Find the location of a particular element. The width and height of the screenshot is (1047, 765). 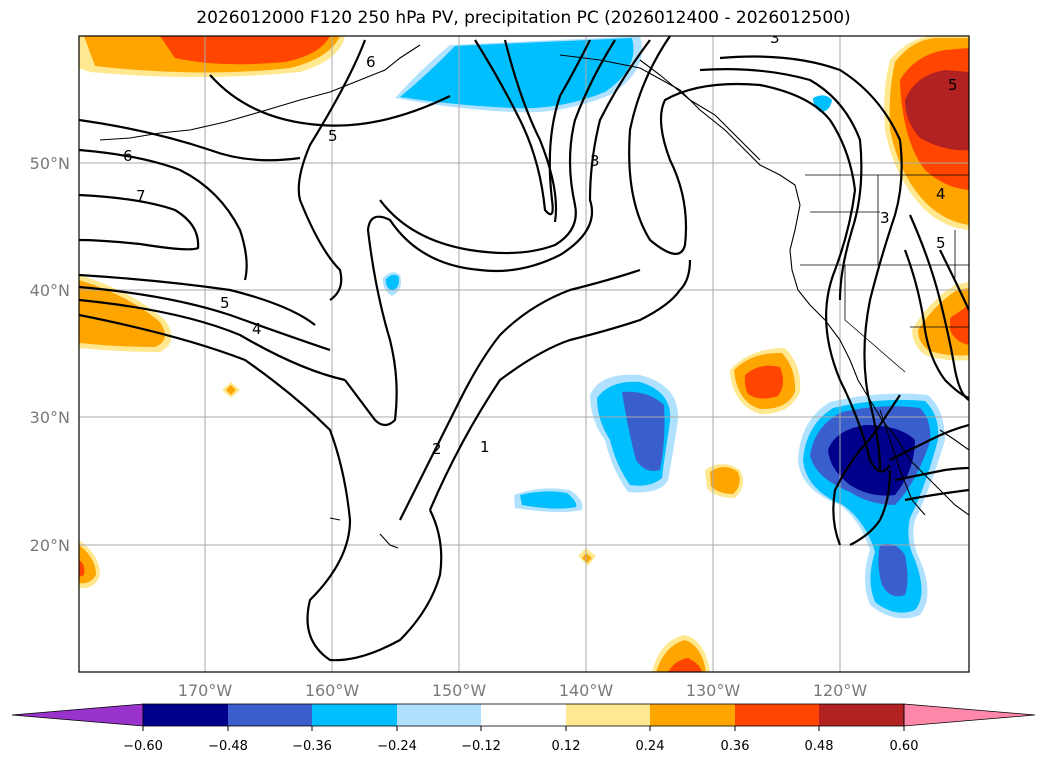

colorbar-tick-label: 0.60 is located at coordinates (904, 746).